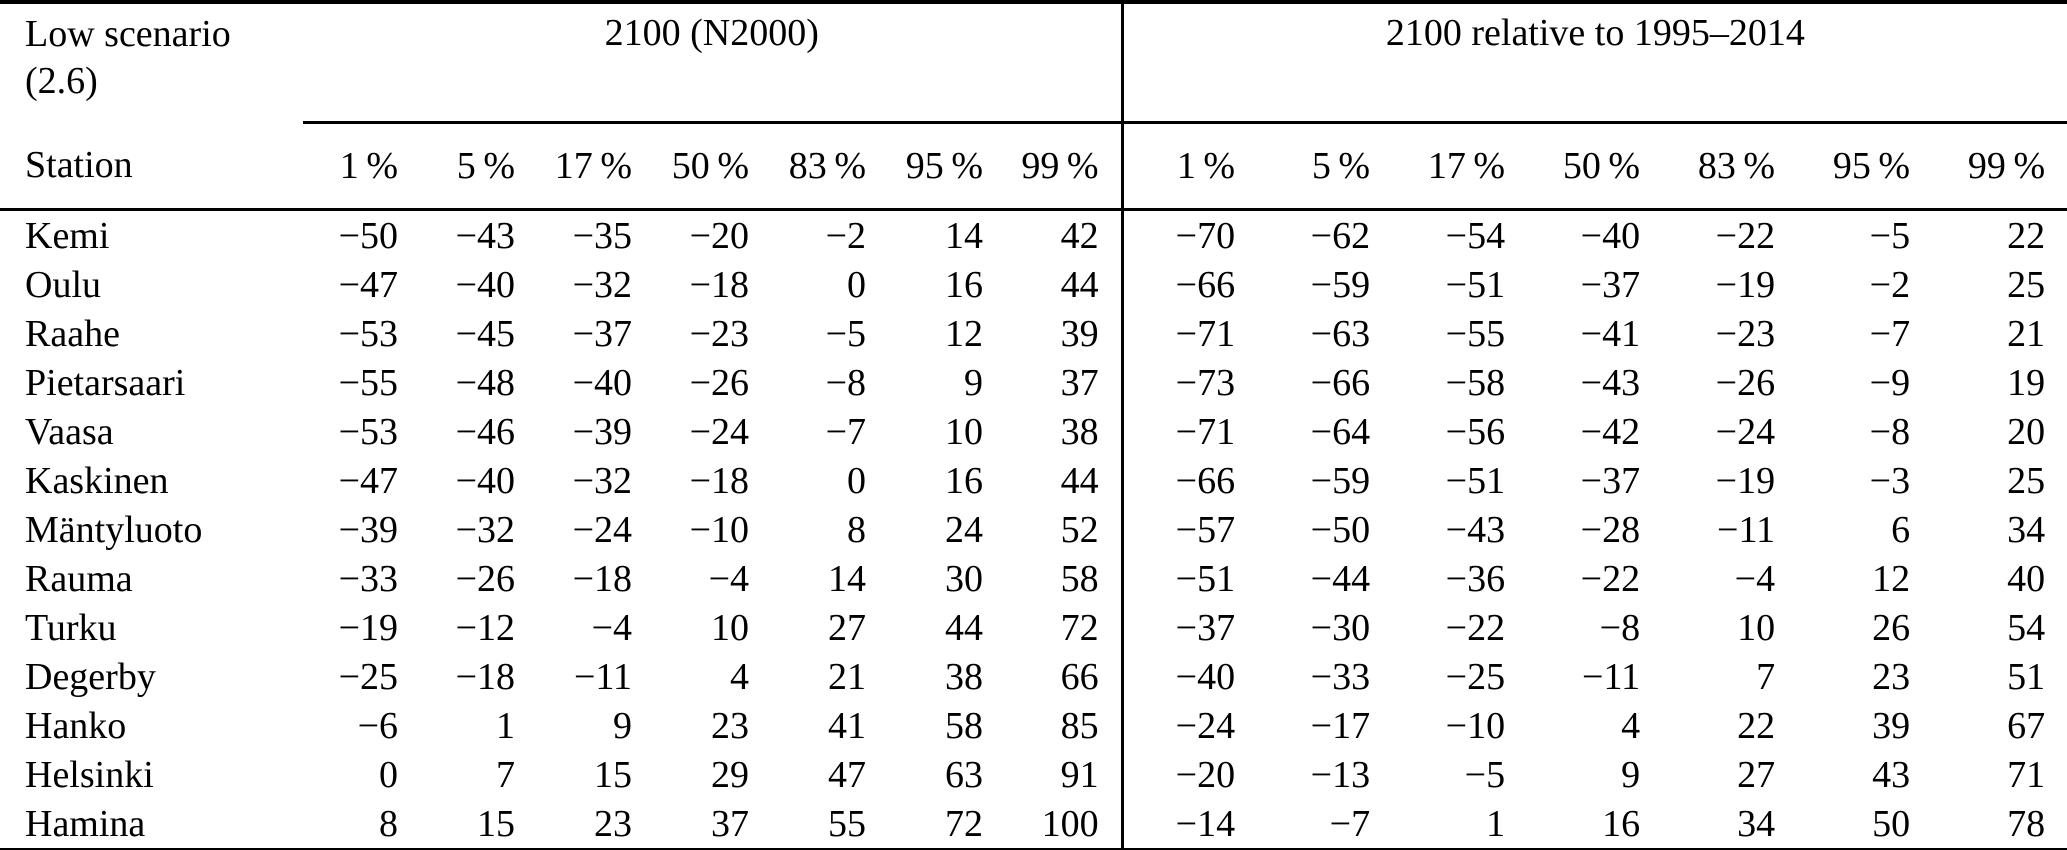 The height and width of the screenshot is (850, 2067). What do you see at coordinates (1891, 725) in the screenshot?
I see `value-cell-relative: 39` at bounding box center [1891, 725].